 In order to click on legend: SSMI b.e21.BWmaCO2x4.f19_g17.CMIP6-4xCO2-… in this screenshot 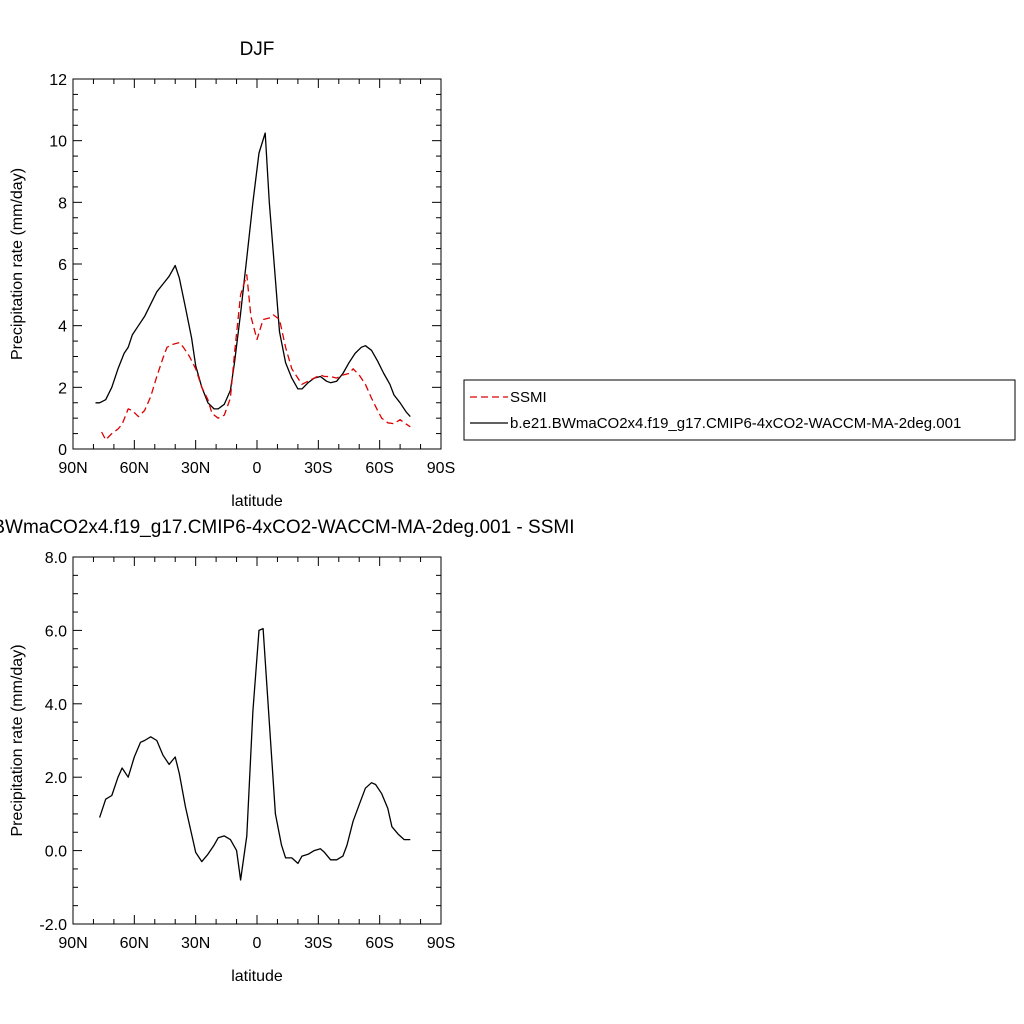, I will do `click(739, 410)`.